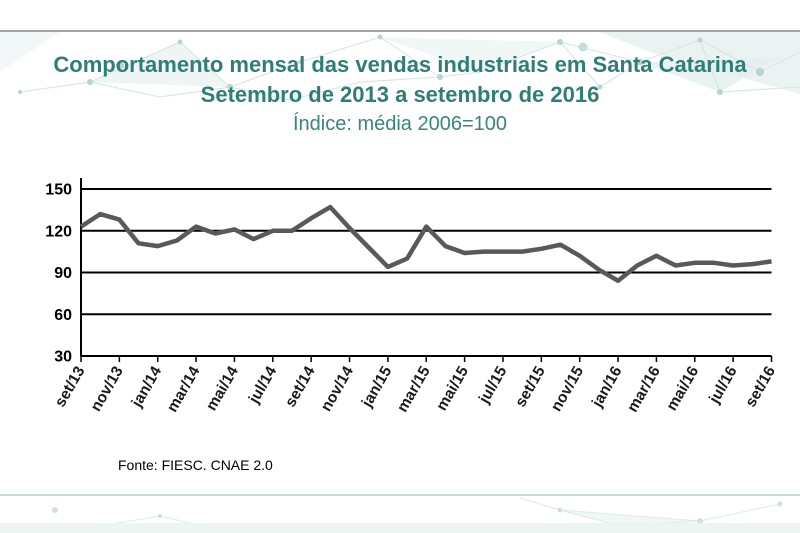 This screenshot has width=800, height=533. I want to click on x-tick-label: mar/15, so click(414, 389).